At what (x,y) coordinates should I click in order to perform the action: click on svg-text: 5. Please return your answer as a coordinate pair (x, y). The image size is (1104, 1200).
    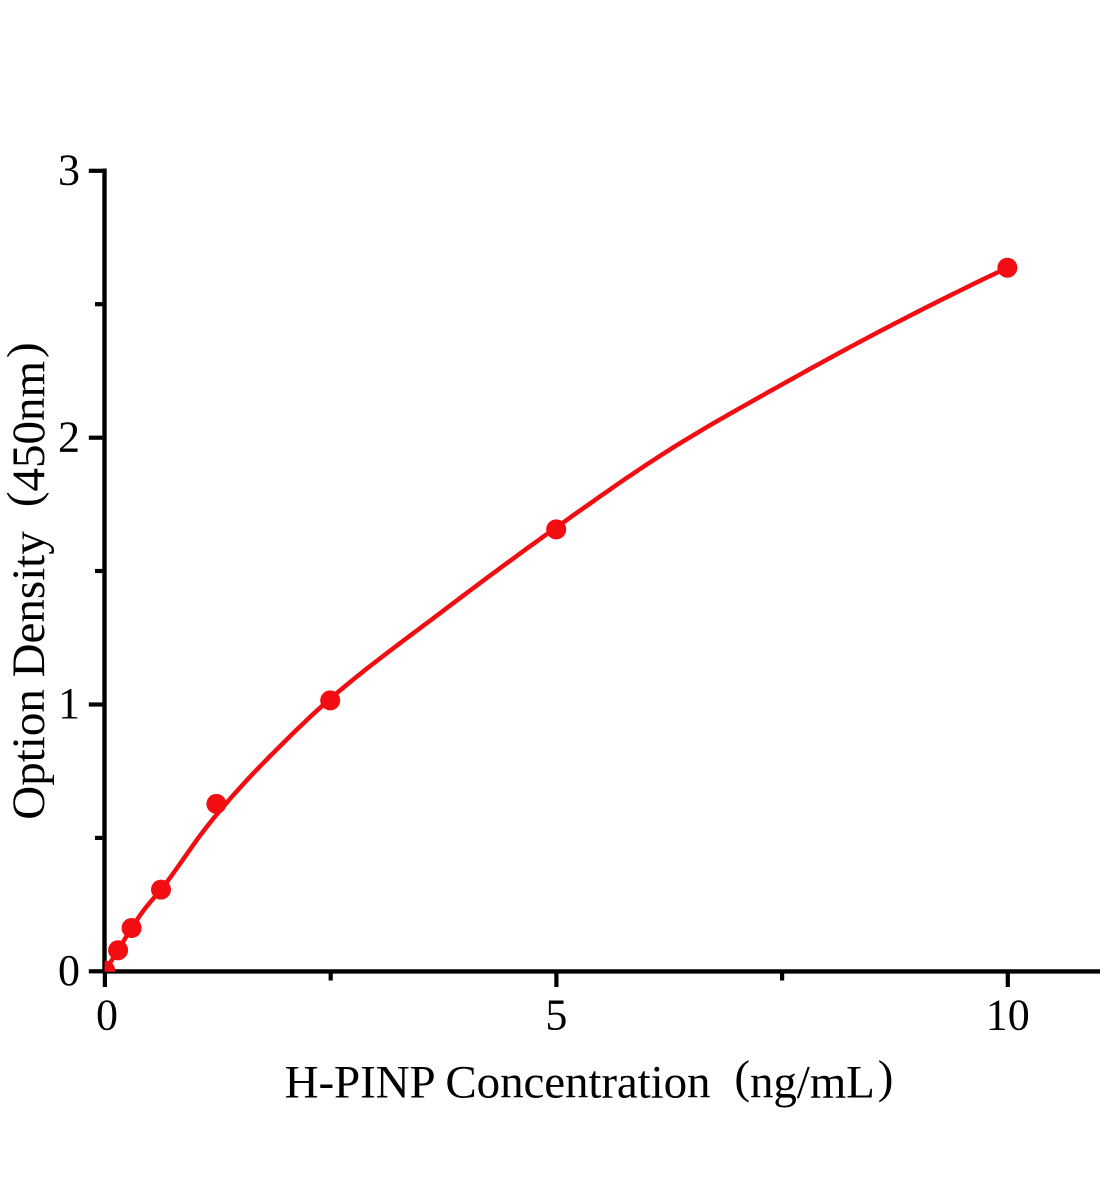
    Looking at the image, I should click on (556, 1015).